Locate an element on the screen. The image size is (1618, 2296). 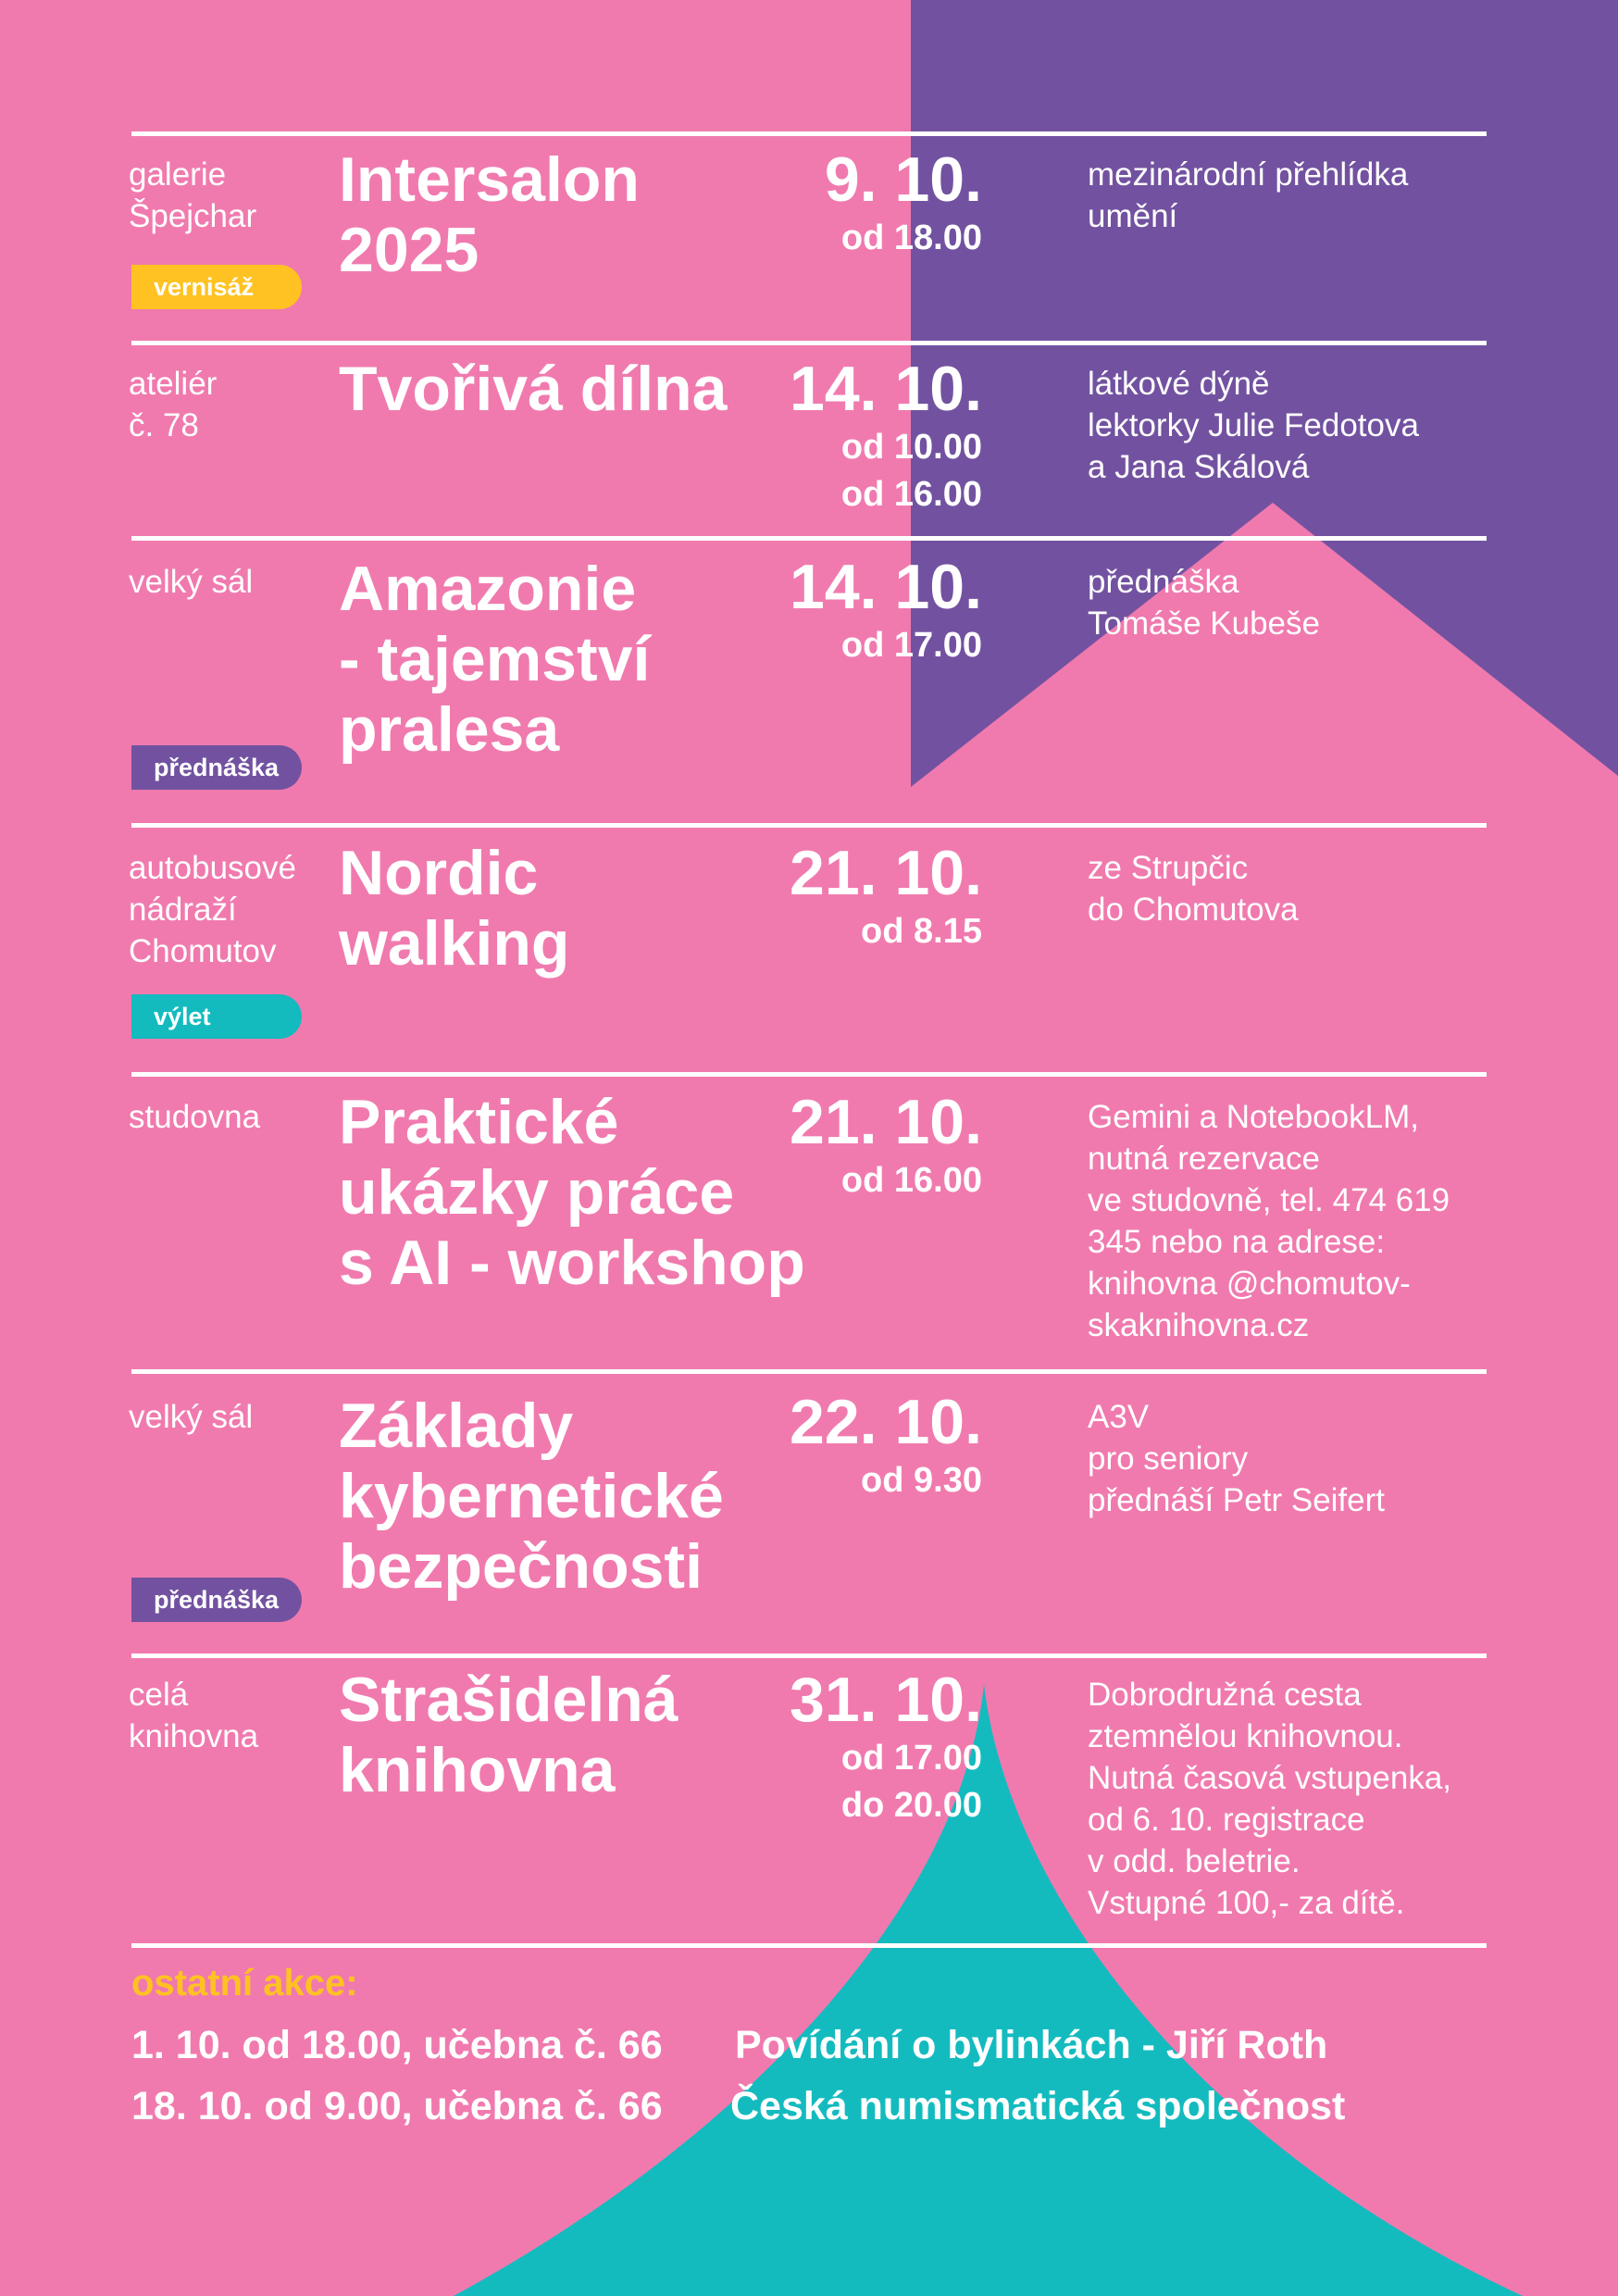
event-type-badge: přednáška is located at coordinates (216, 1600).